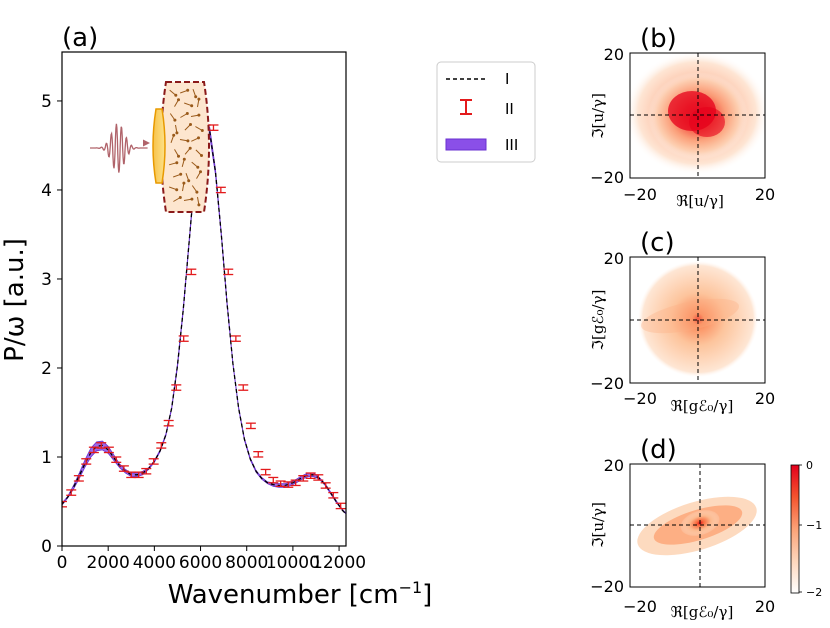 The image size is (830, 628). Describe the element at coordinates (598, 525) in the screenshot. I see `y-axis-title-d: ℑ[u/γ]` at that location.